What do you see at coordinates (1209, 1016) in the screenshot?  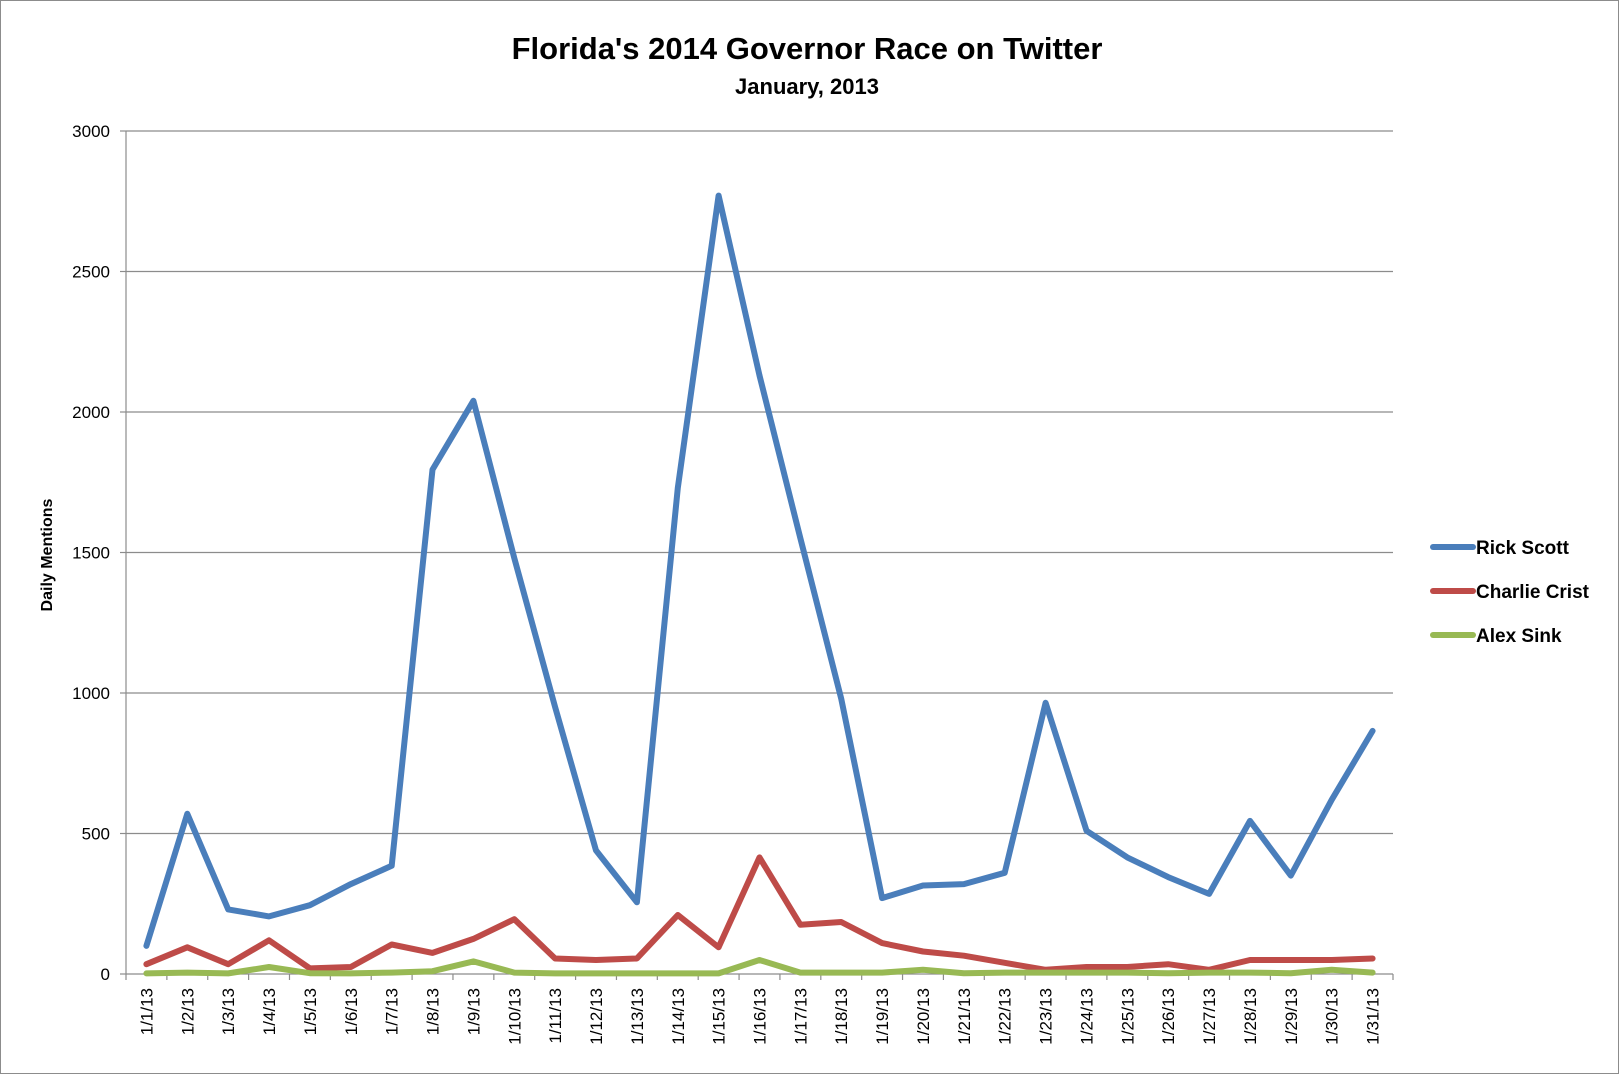 I see `x-tick-label: 1/27/13` at bounding box center [1209, 1016].